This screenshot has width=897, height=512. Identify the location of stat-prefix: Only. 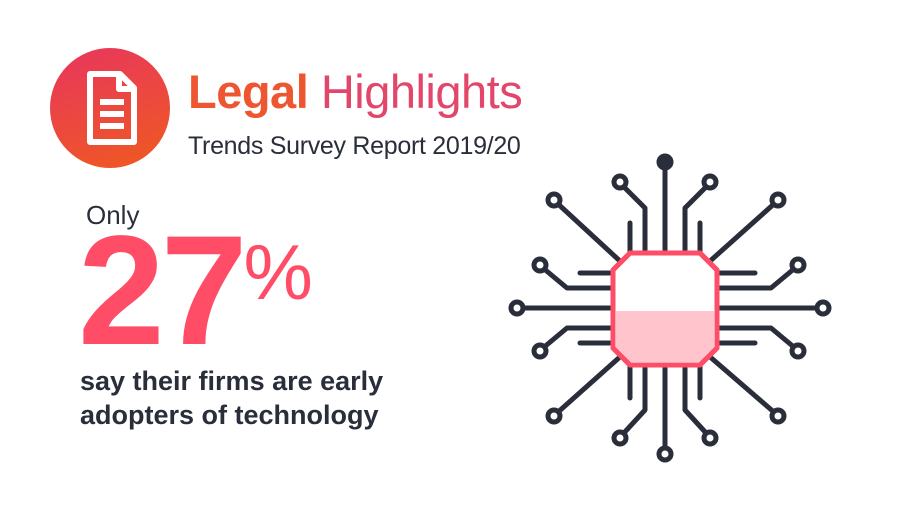
(113, 215).